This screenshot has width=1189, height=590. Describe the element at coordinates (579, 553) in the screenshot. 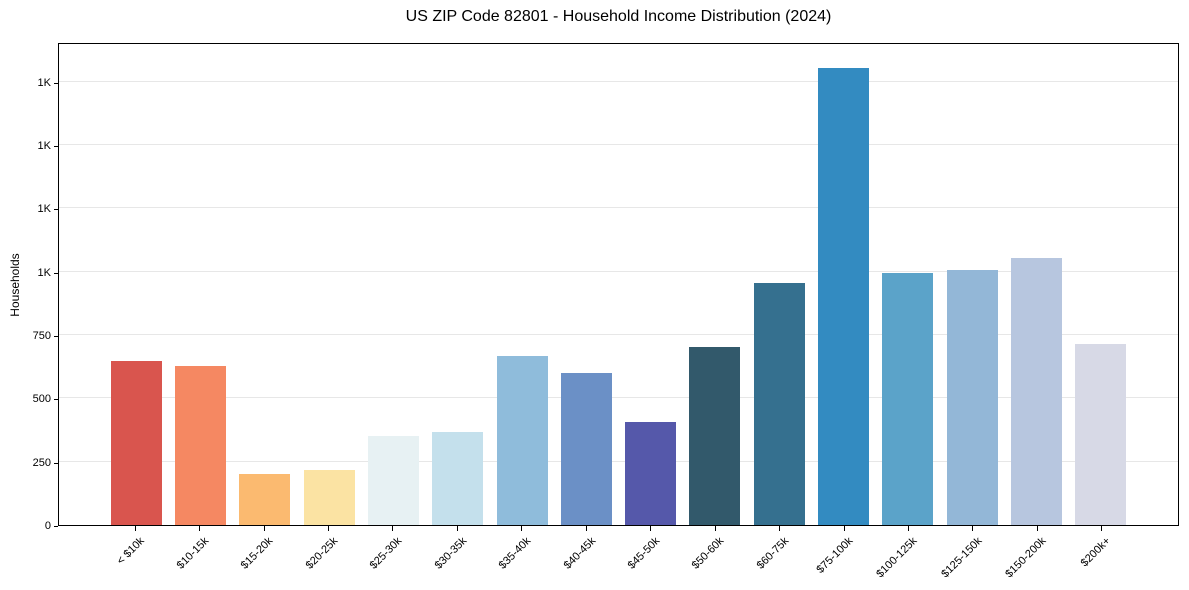

I see `x-tick-label: $40-45k` at that location.